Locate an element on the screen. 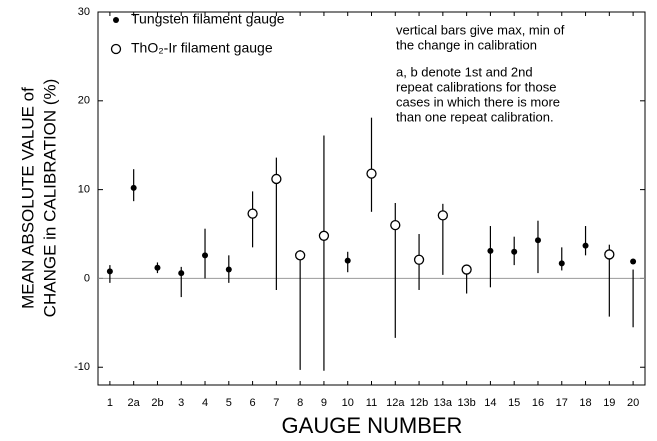 This screenshot has height=441, width=657. annotation: a, b denote 1st and 2nd is located at coordinates (464, 71).